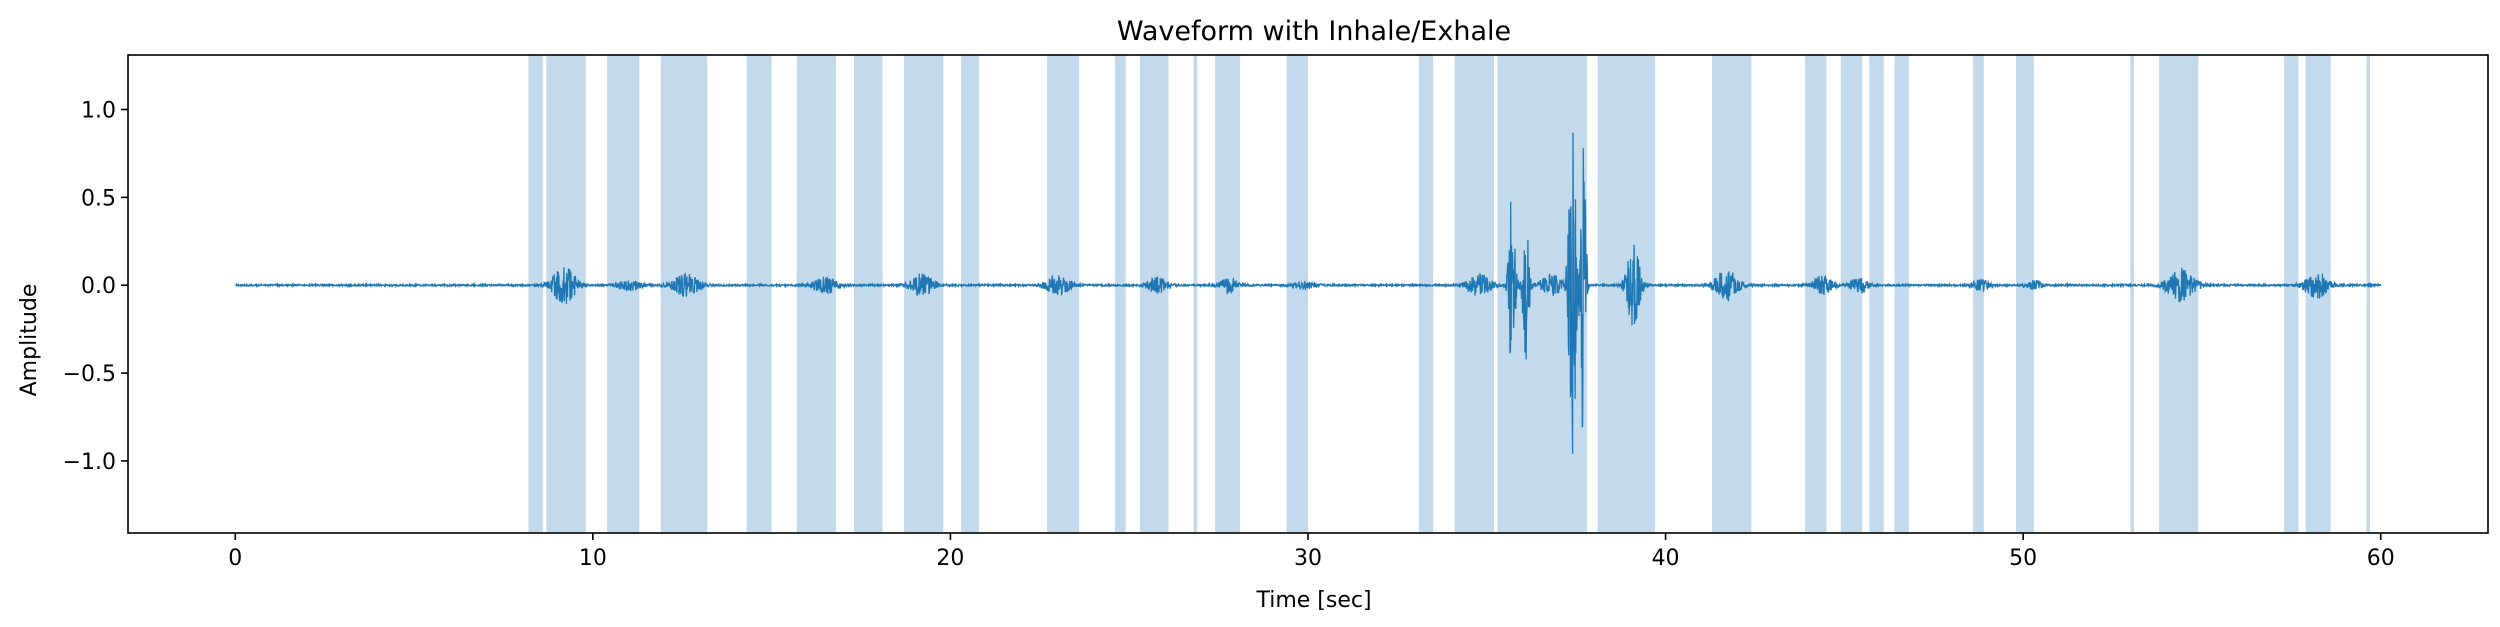 Image resolution: width=2500 pixels, height=627 pixels. I want to click on x-axis-title: Time [sec], so click(1313, 600).